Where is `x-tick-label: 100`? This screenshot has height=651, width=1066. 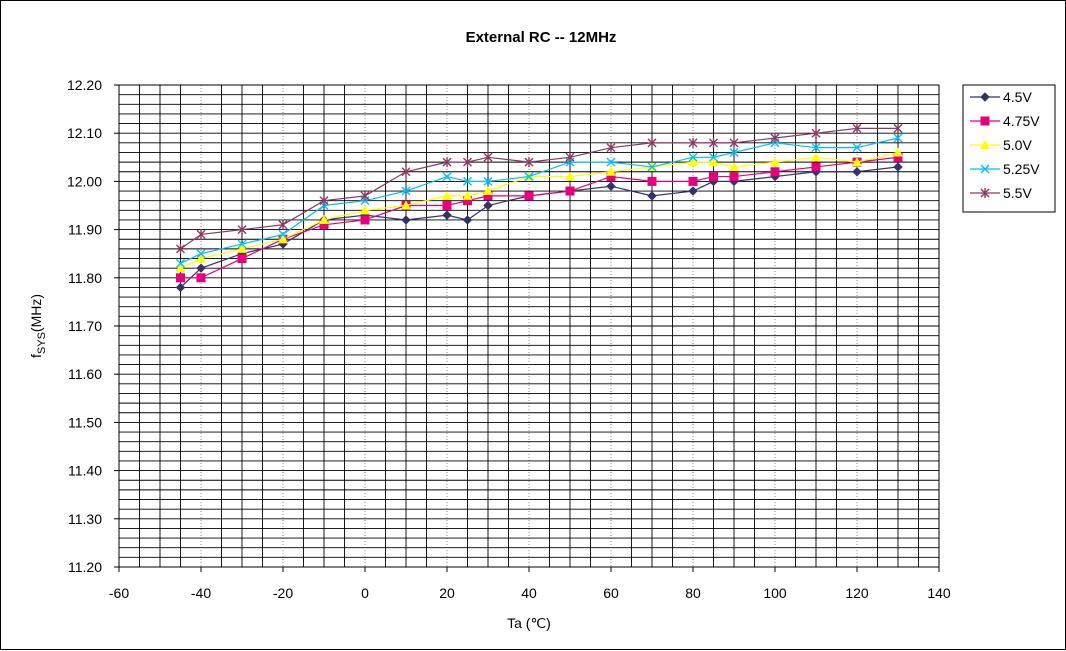 x-tick-label: 100 is located at coordinates (775, 593).